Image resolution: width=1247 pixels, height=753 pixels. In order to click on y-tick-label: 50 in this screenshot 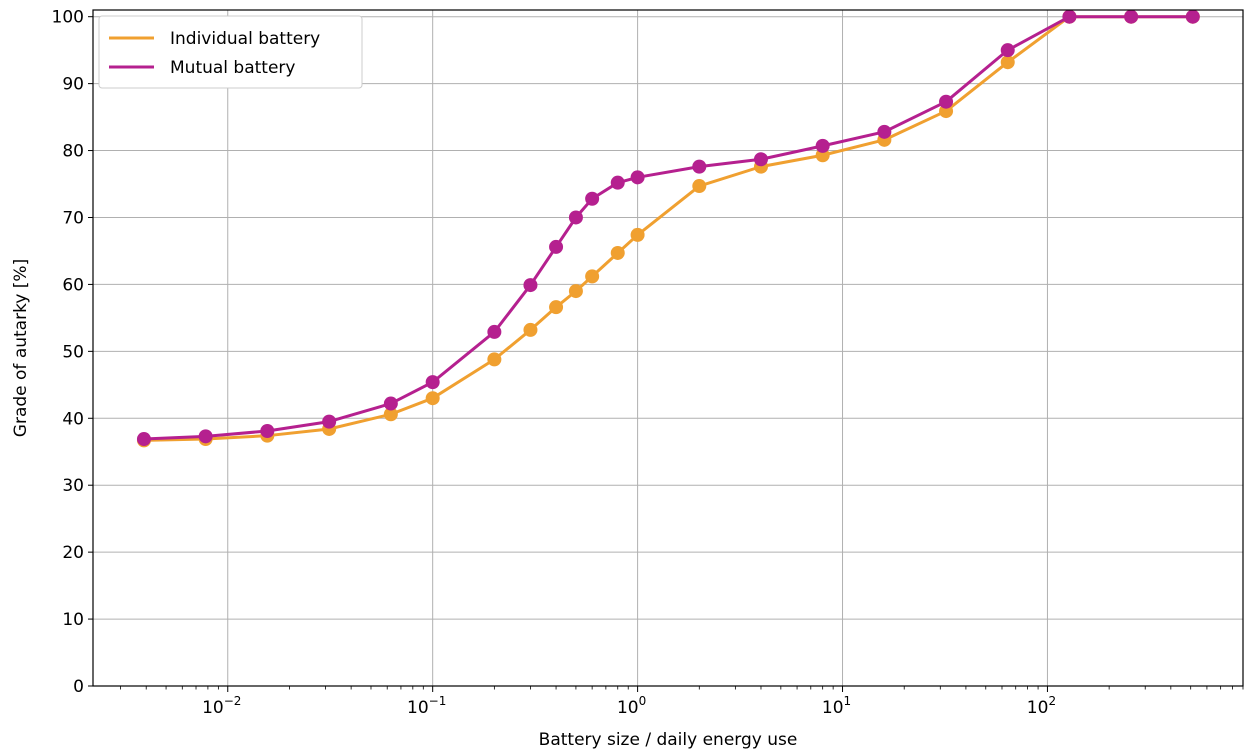, I will do `click(73, 352)`.